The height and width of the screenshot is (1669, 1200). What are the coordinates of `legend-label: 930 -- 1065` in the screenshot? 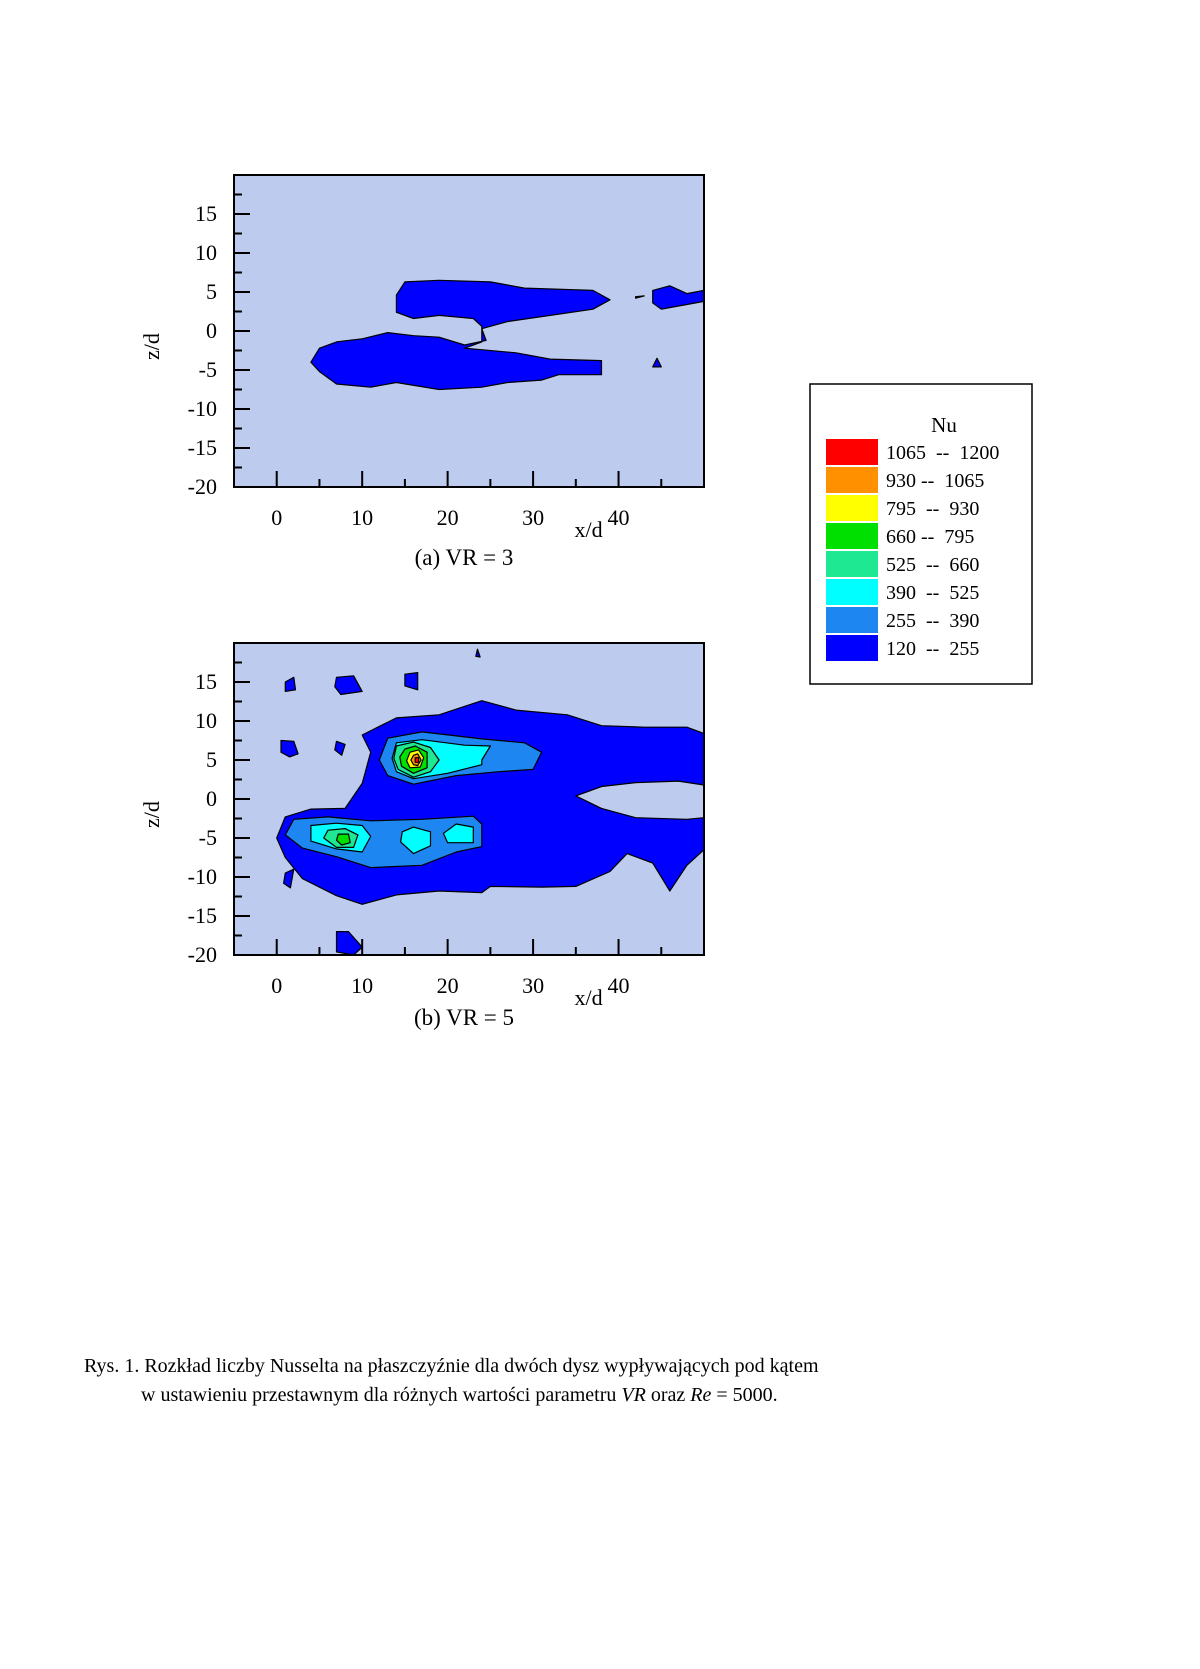 It's located at (935, 481).